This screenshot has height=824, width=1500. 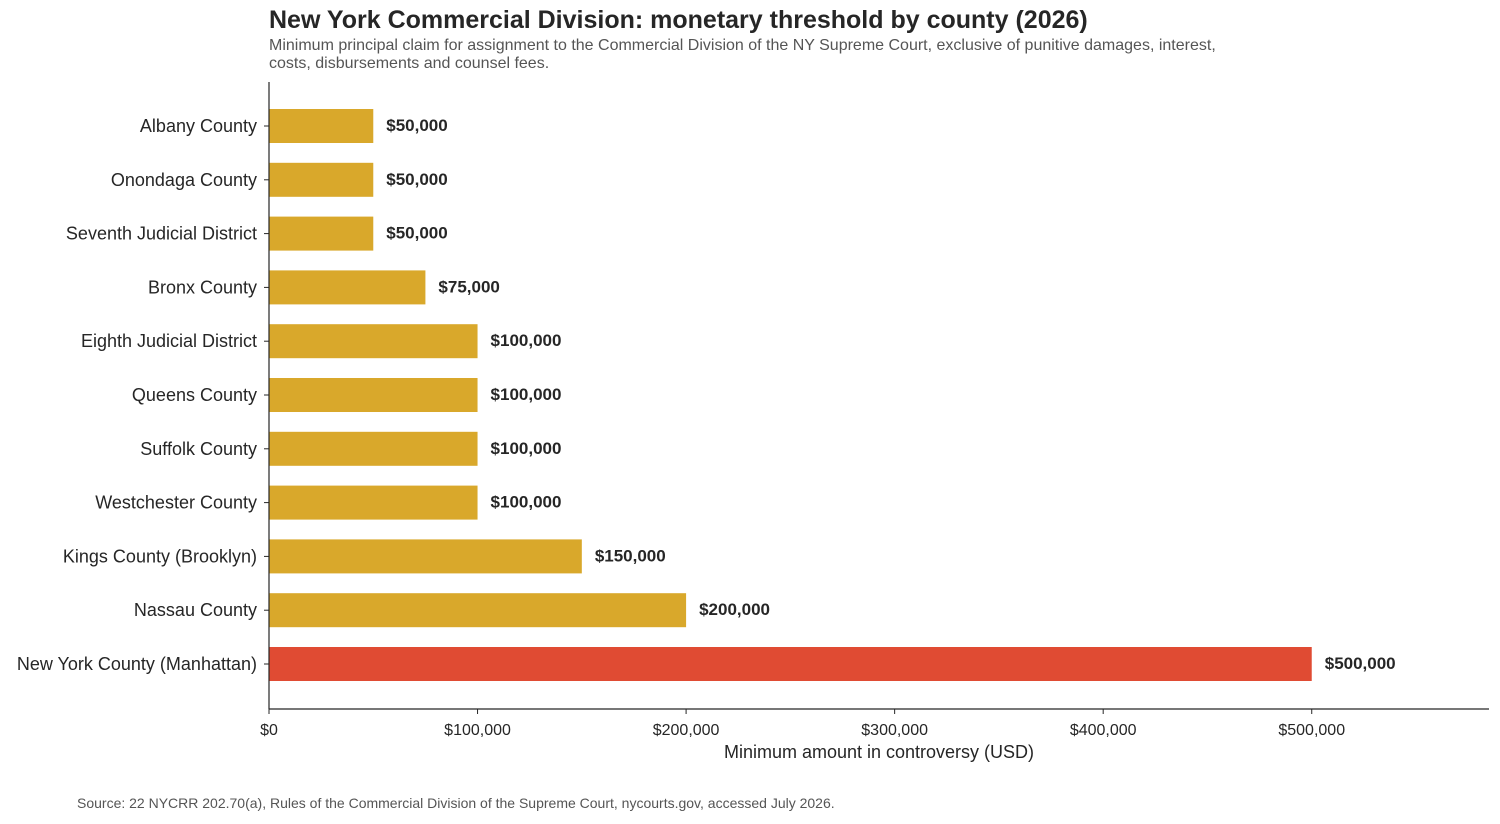 I want to click on value-label: $75,000, so click(x=468, y=286).